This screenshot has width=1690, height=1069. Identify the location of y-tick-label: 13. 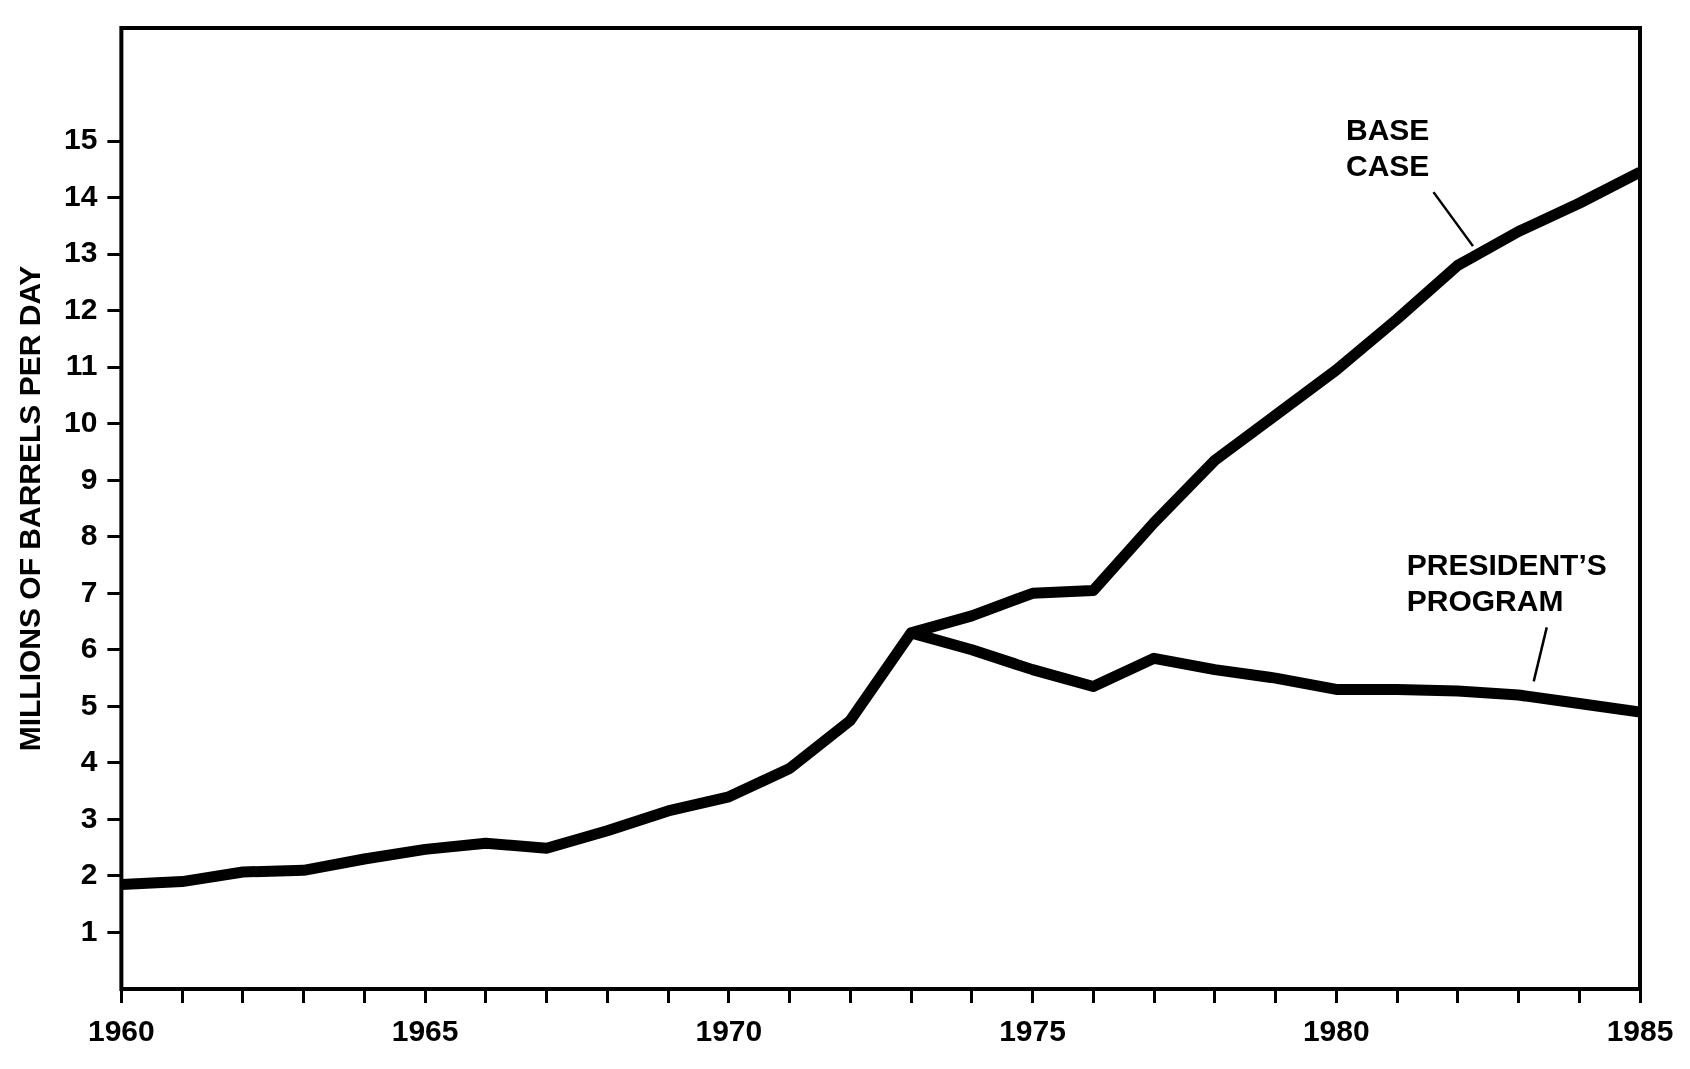
(80, 252).